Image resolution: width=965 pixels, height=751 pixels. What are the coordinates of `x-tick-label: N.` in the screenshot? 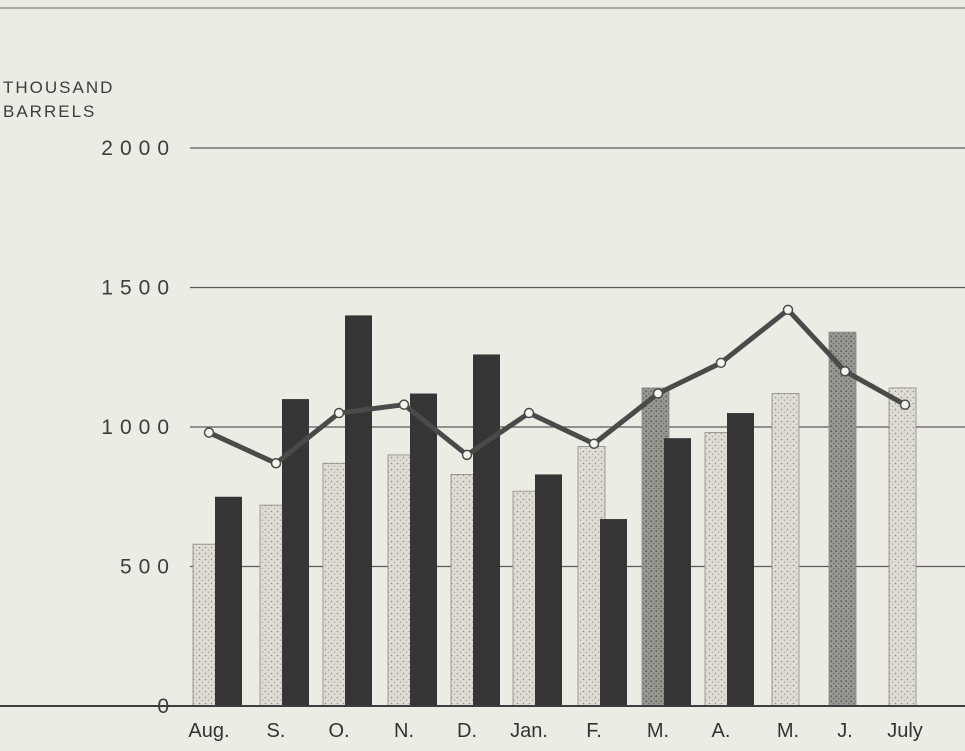 It's located at (404, 731).